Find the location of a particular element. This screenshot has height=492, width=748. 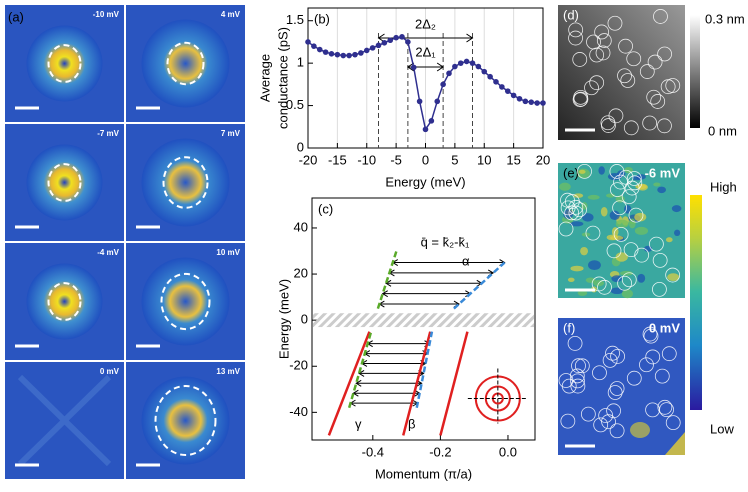

panel-label: (f) is located at coordinates (569, 327).